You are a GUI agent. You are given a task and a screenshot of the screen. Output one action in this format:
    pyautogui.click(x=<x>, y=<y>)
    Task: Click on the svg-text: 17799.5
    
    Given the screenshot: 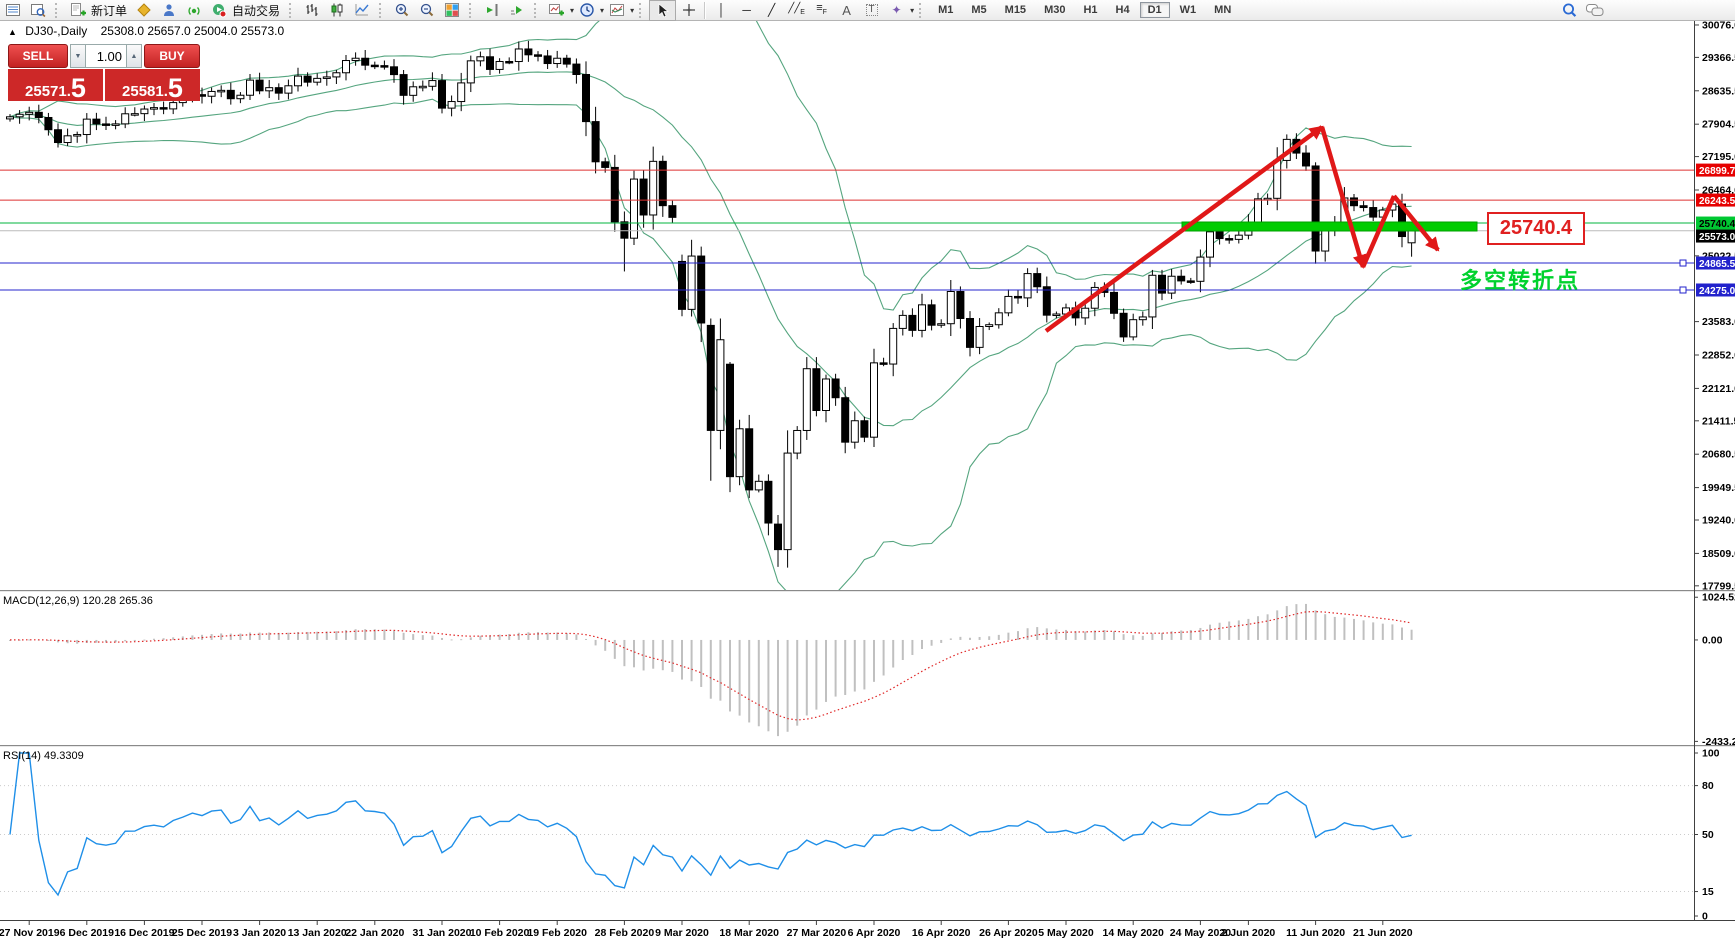 What is the action you would take?
    pyautogui.click(x=1718, y=586)
    